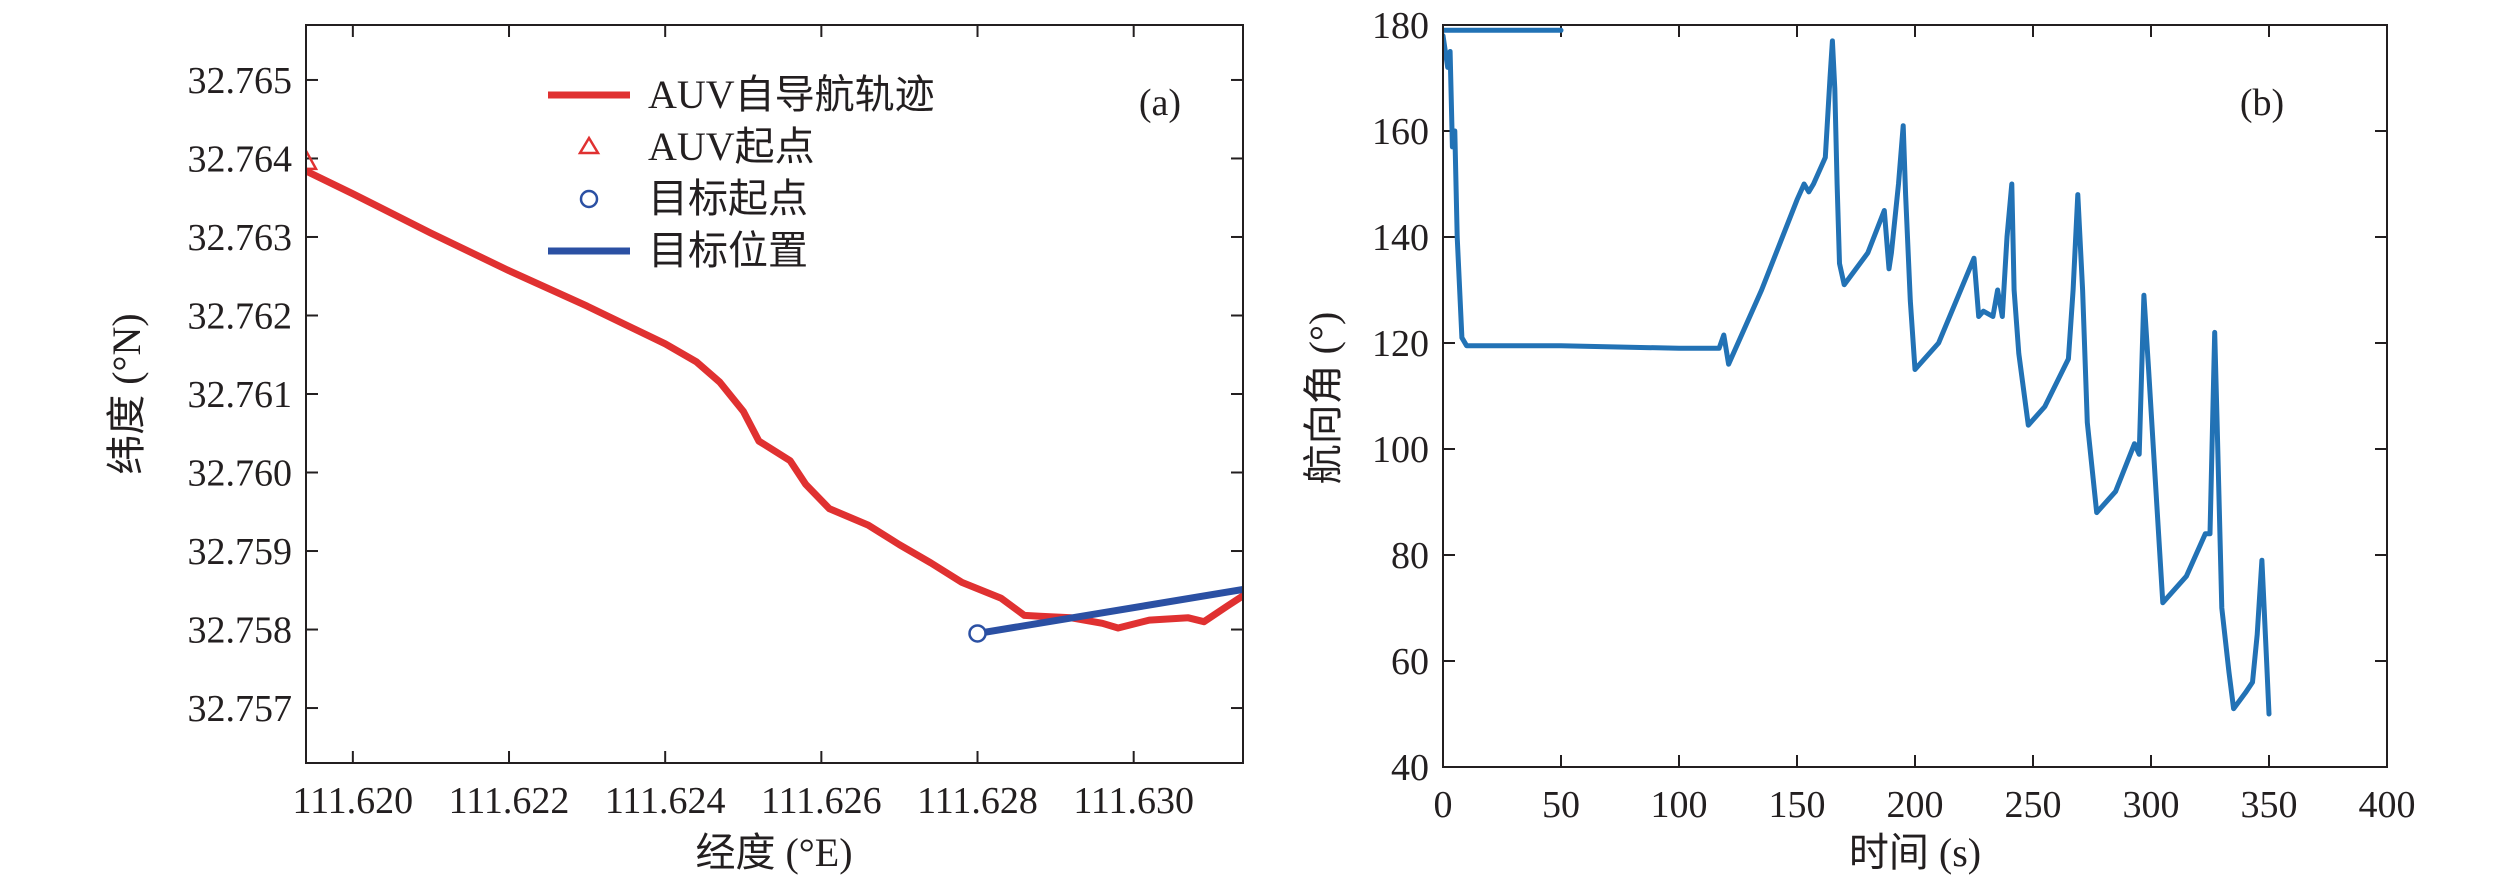 The width and height of the screenshot is (2519, 883). I want to click on panel-b-x-tick-label: 100, so click(1679, 805).